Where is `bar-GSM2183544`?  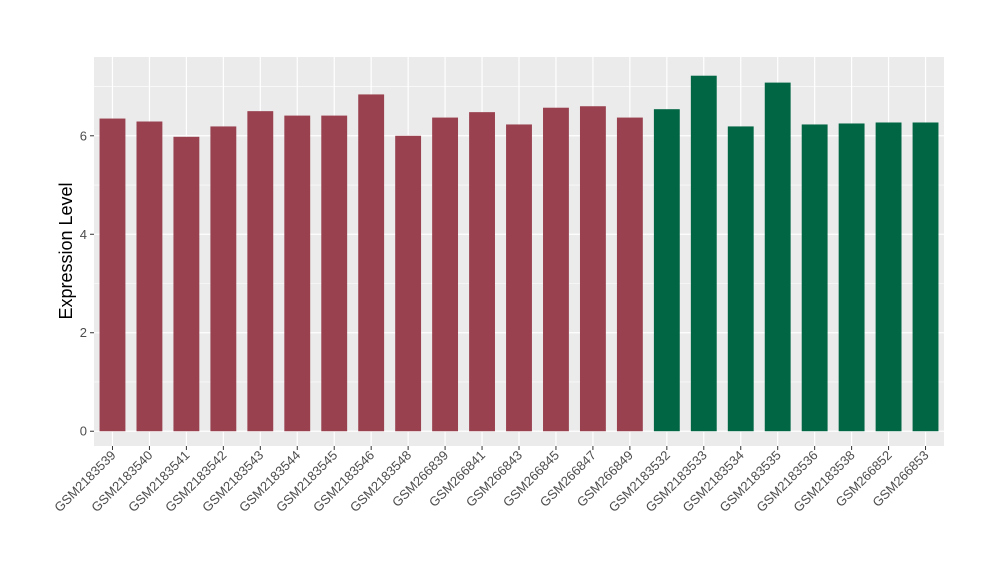 bar-GSM2183544 is located at coordinates (297, 273).